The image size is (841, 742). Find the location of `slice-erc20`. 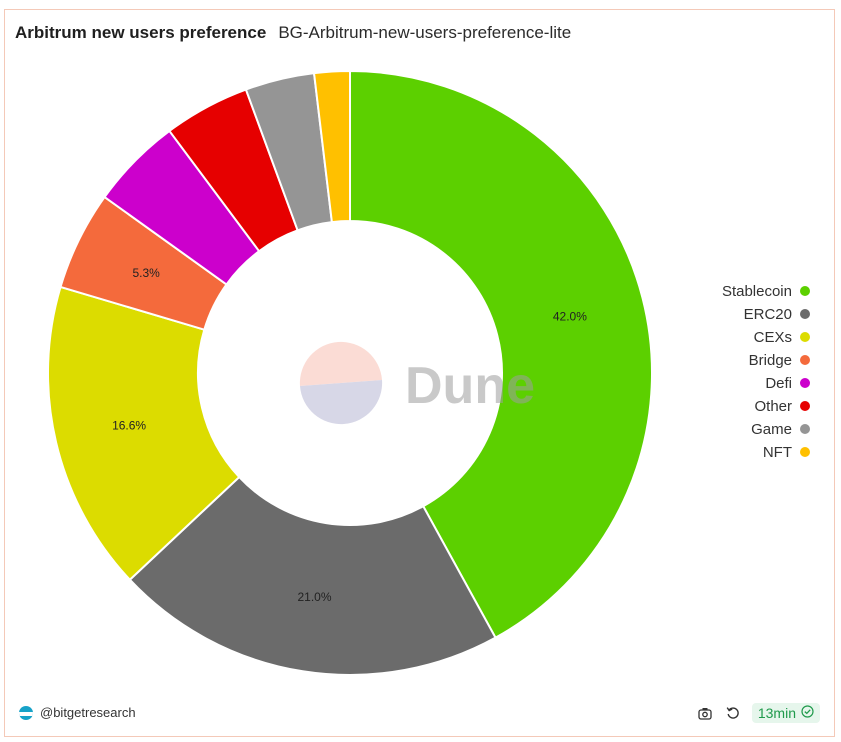

slice-erc20 is located at coordinates (312, 575).